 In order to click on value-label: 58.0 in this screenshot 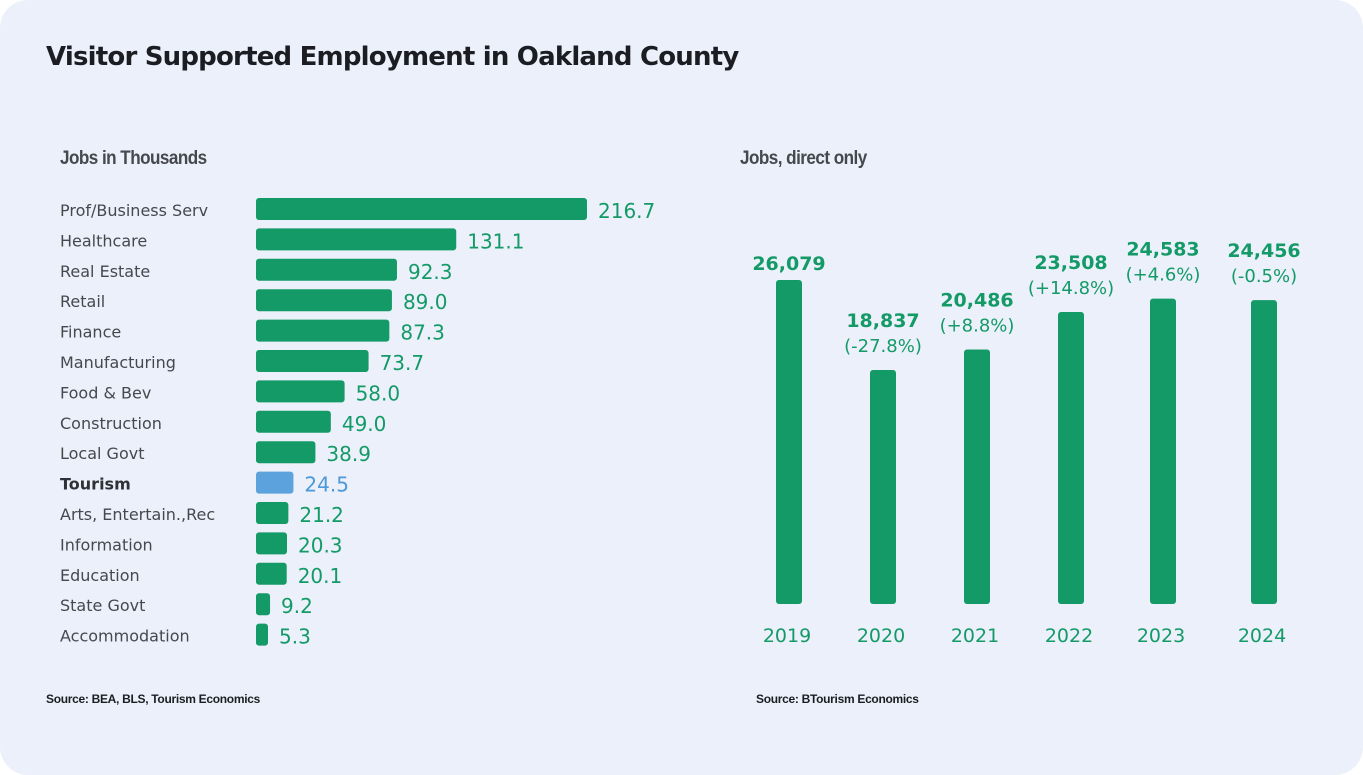, I will do `click(378, 393)`.